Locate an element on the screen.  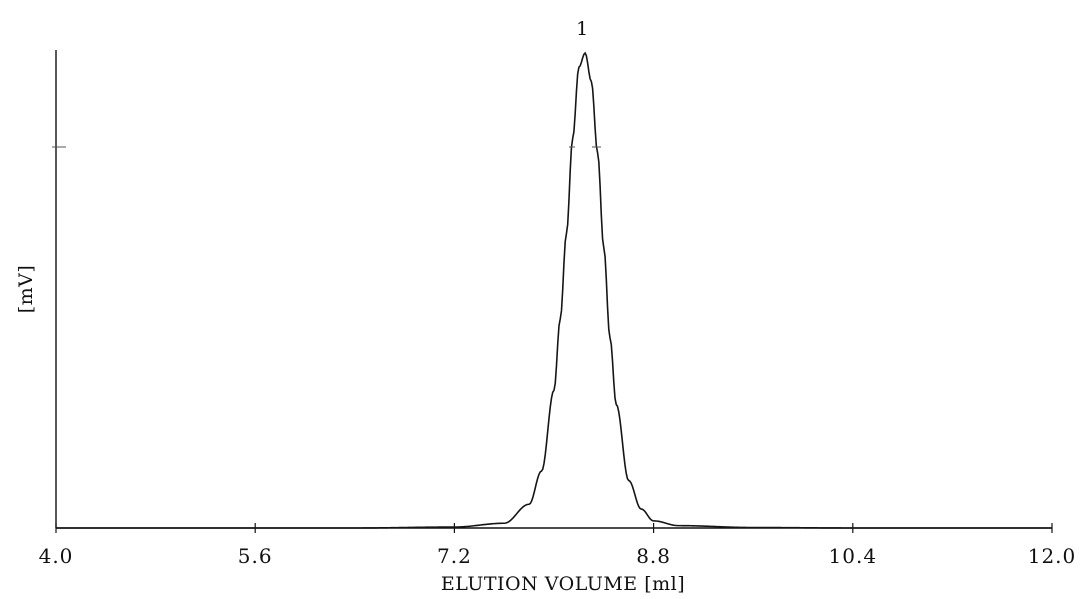
y-axis-title: [mV] is located at coordinates (26, 289).